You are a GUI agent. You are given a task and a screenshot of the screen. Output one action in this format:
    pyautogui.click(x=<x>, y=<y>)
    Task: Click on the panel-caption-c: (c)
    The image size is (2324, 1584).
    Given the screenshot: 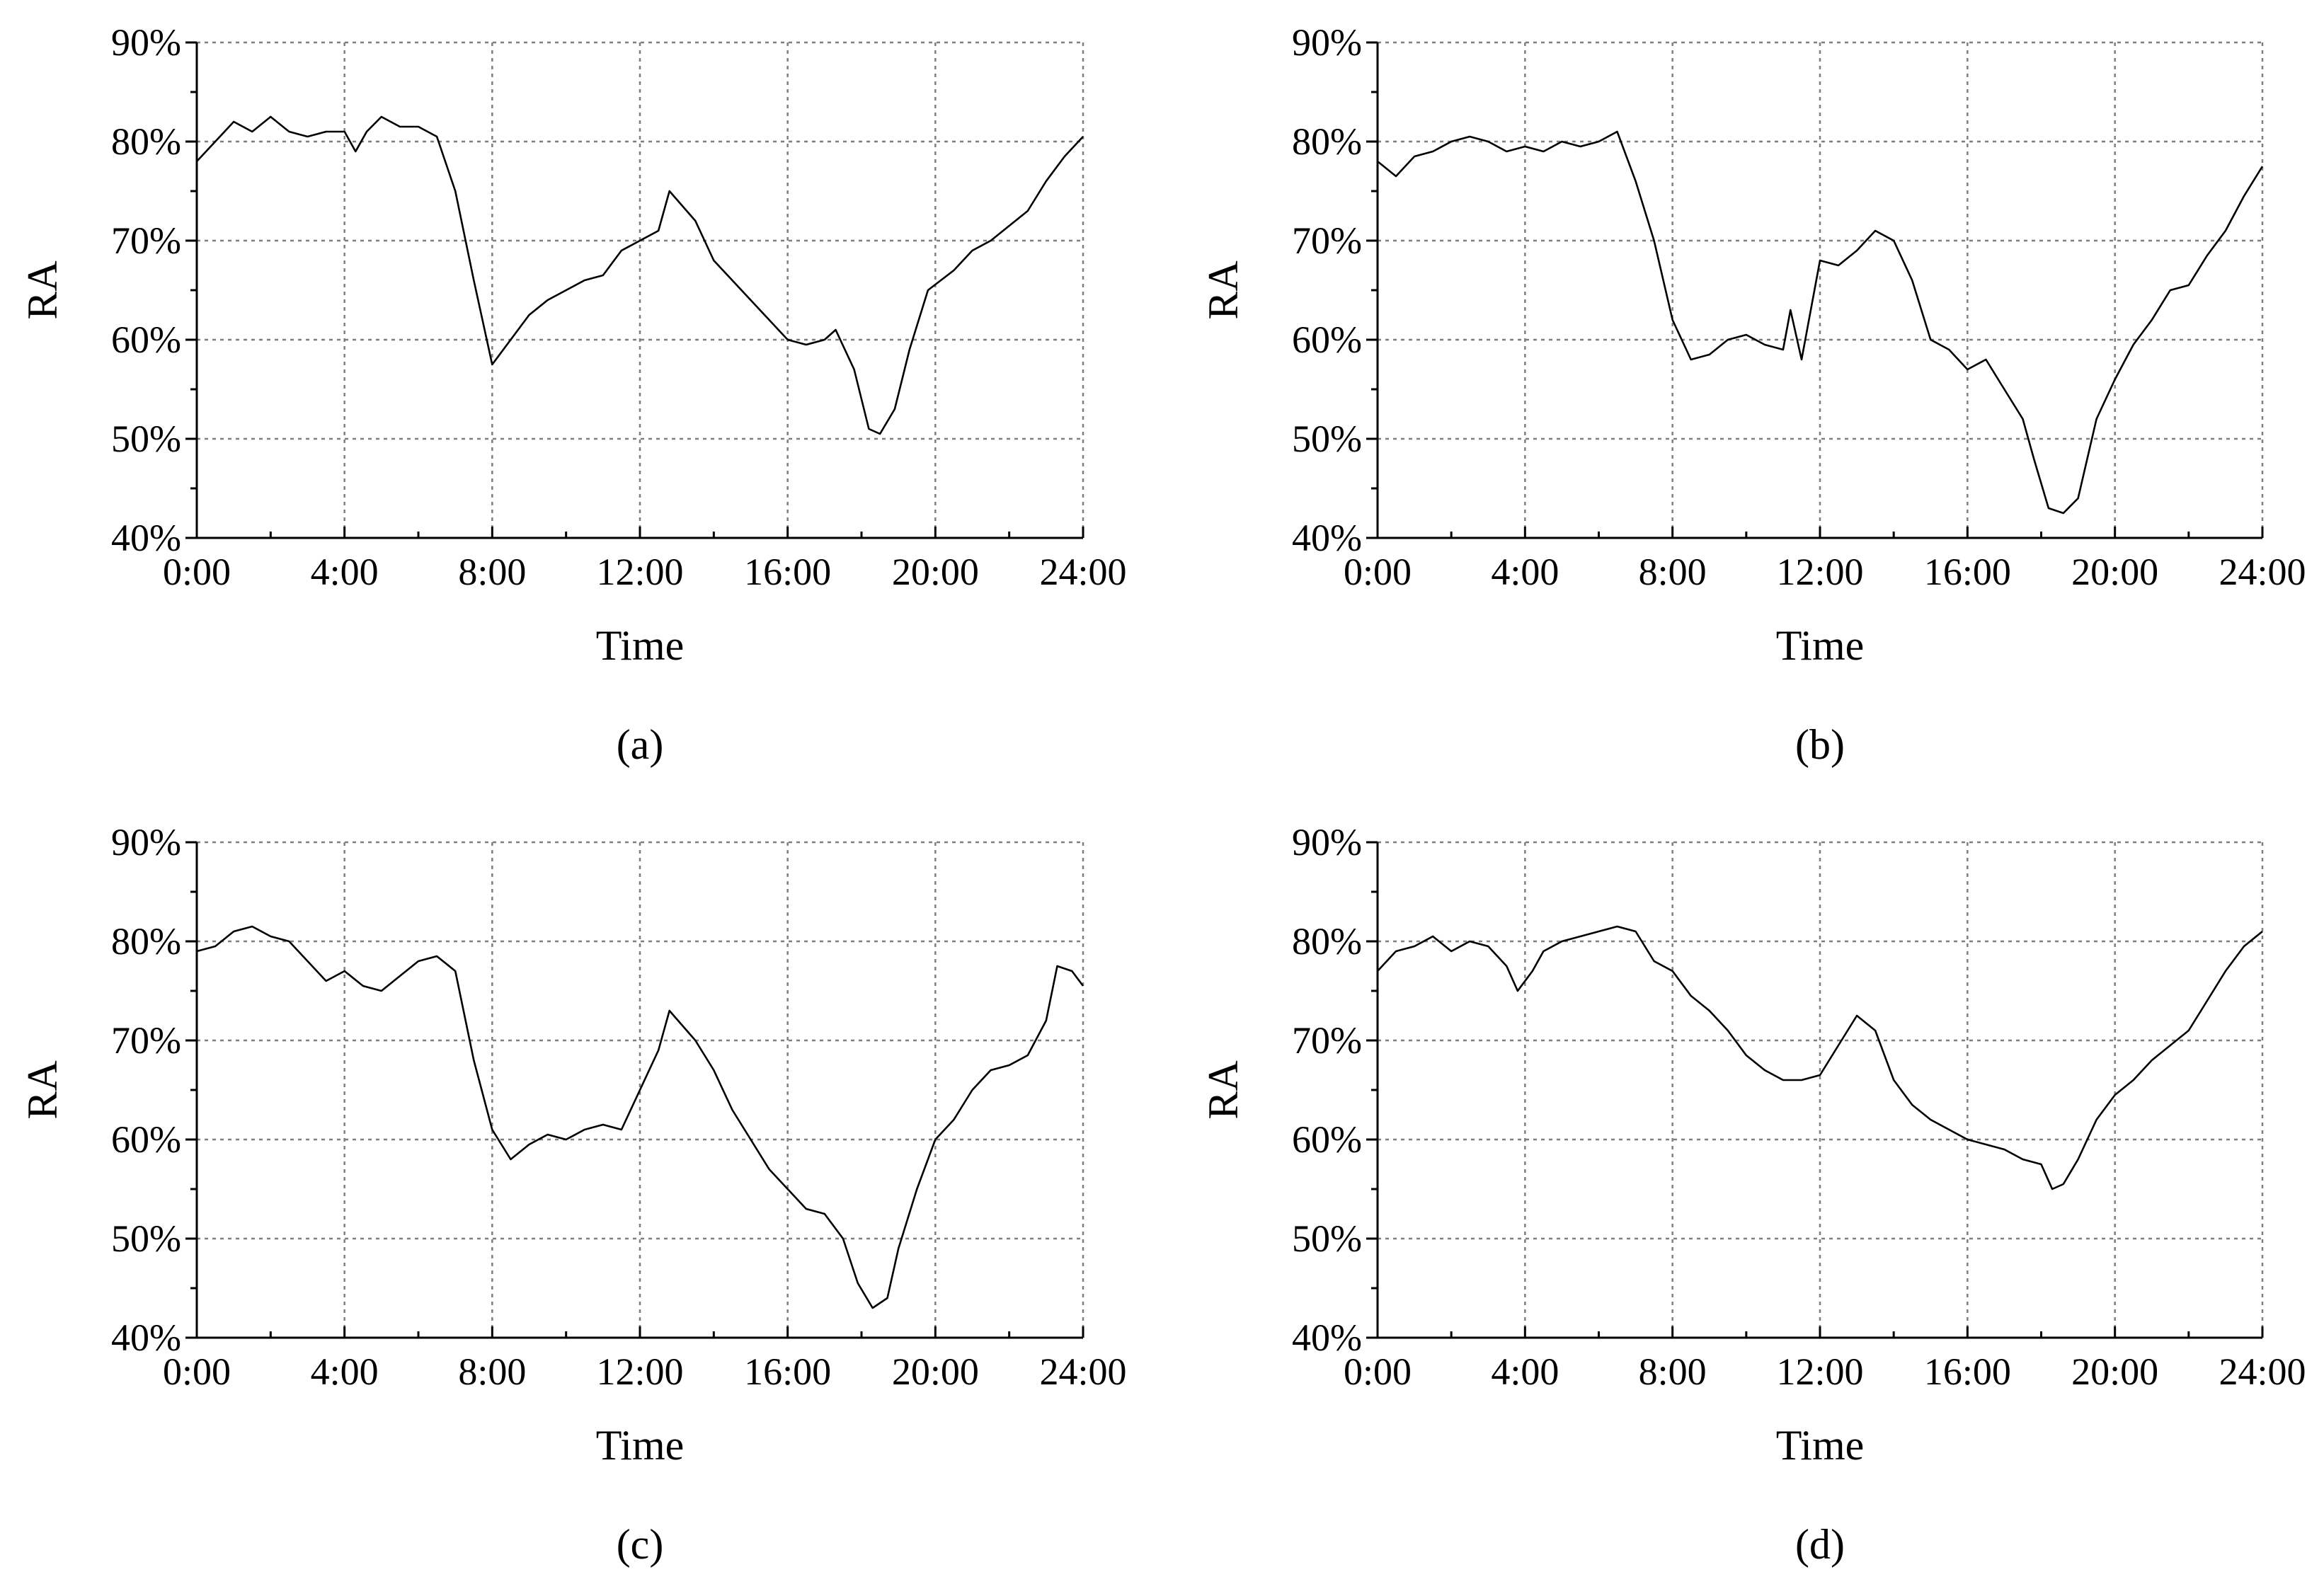 What is the action you would take?
    pyautogui.click(x=640, y=1545)
    